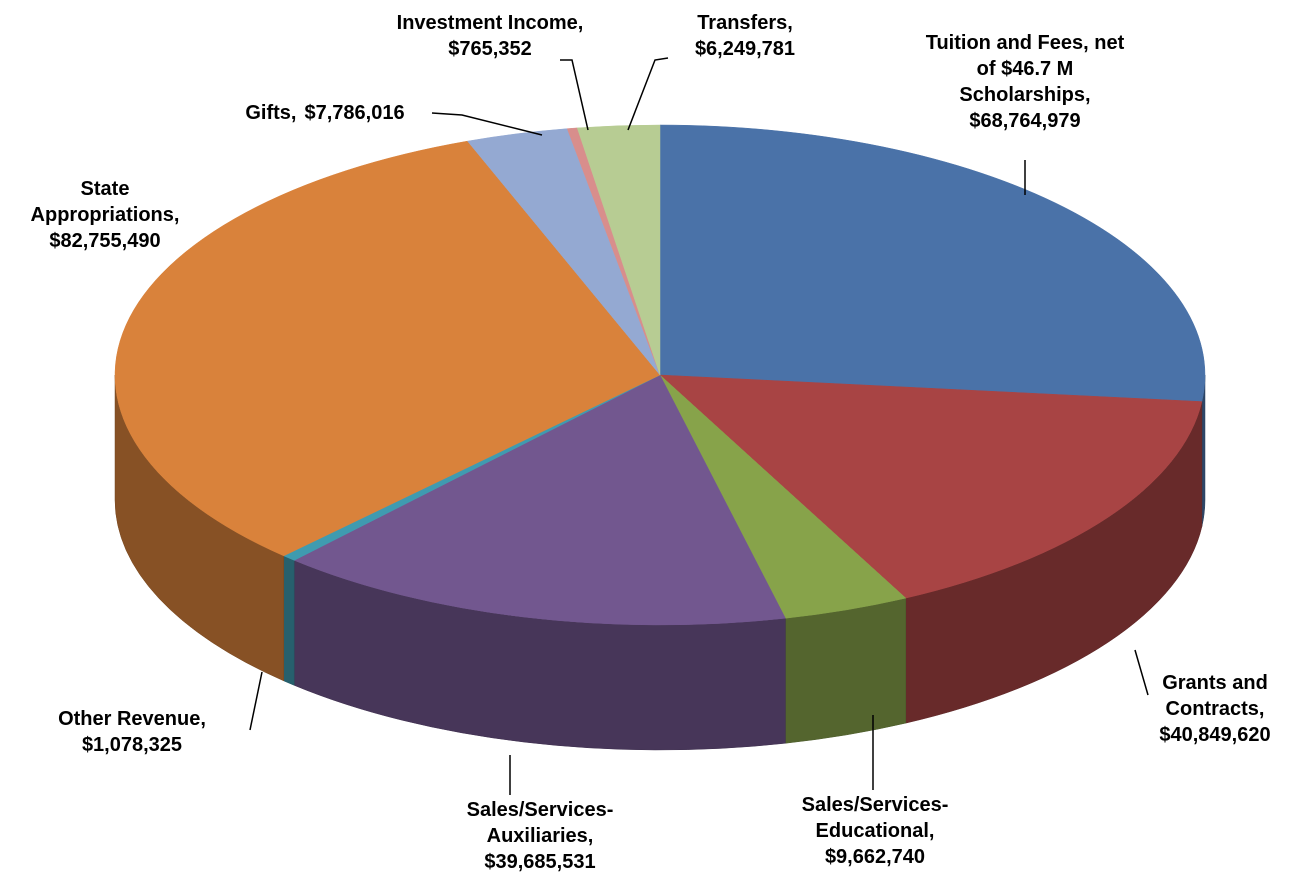 This screenshot has width=1296, height=886. Describe the element at coordinates (105, 202) in the screenshot. I see `category-label: State Appropriations,` at that location.